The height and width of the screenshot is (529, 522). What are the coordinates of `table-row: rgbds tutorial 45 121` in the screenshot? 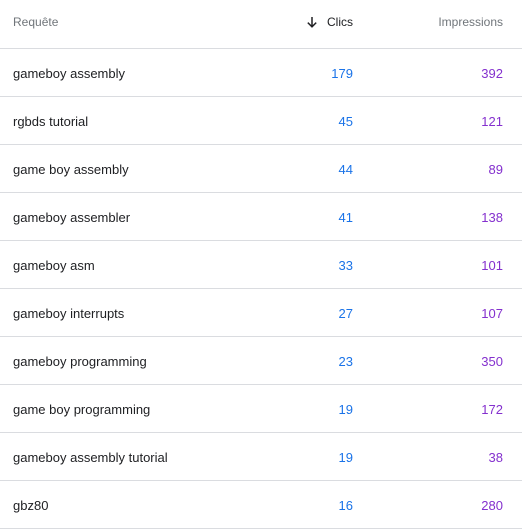 It's located at (261, 121).